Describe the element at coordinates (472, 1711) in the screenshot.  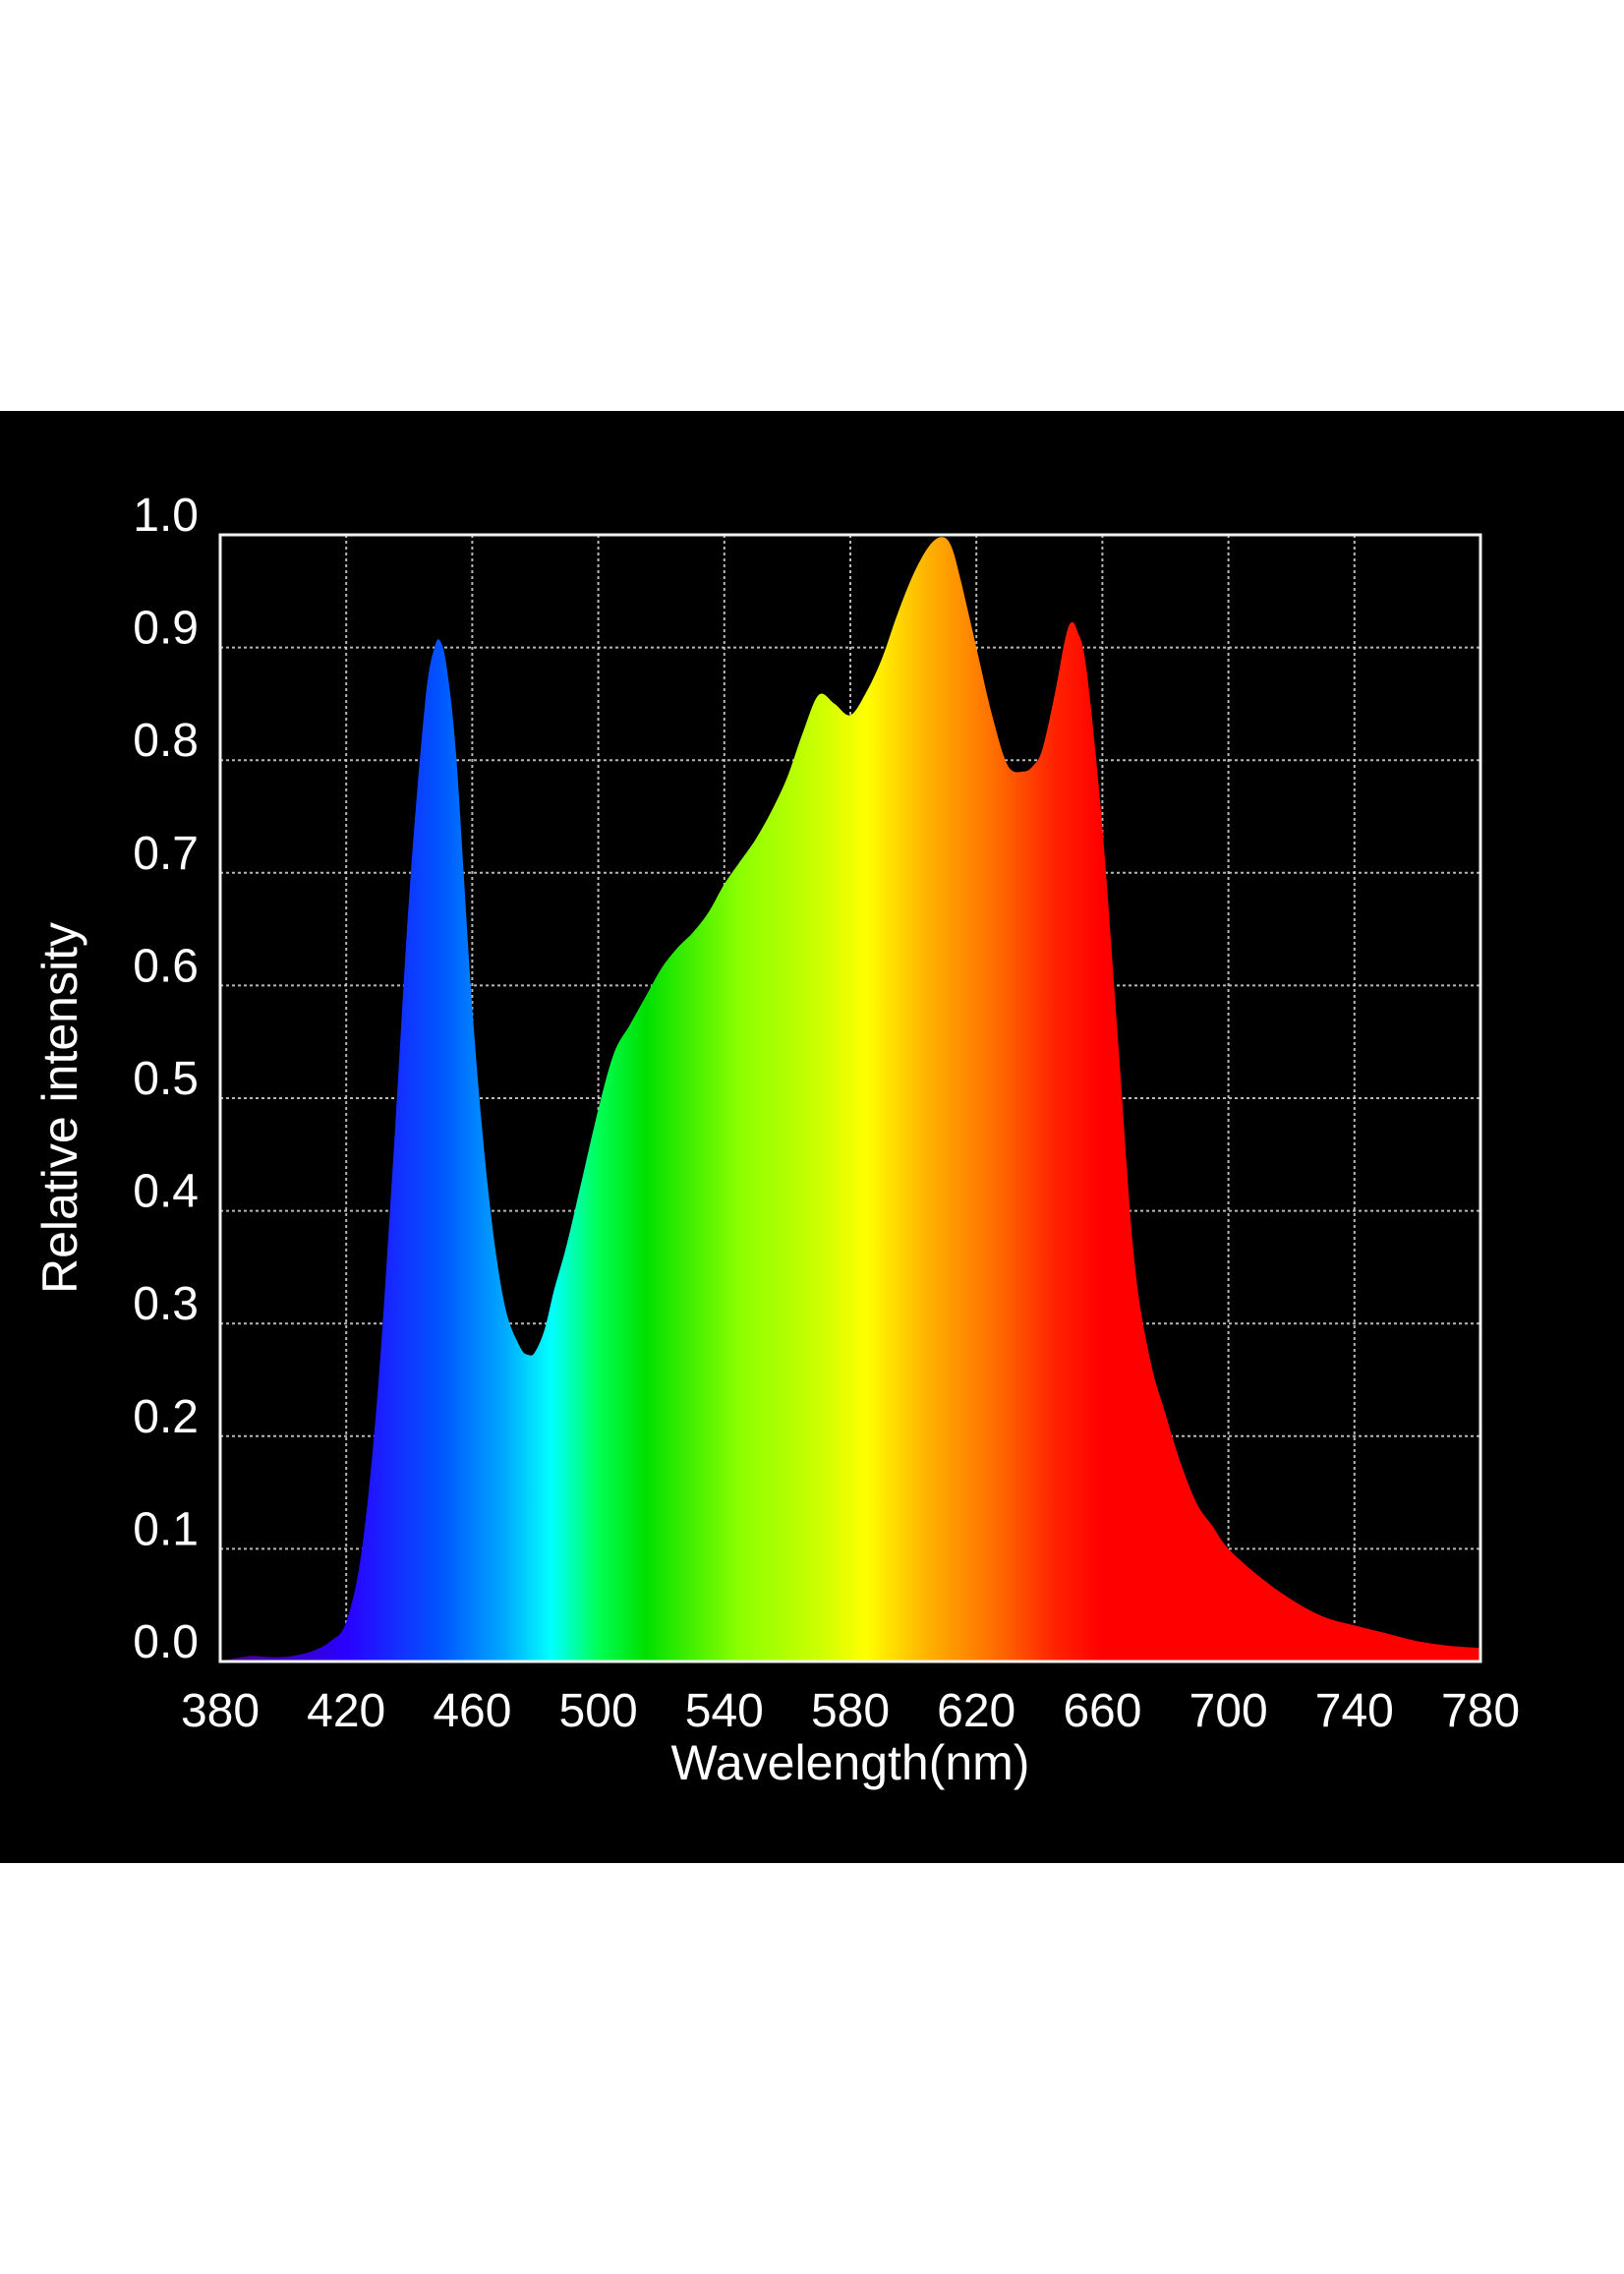
I see `x-tick-label: 460` at that location.